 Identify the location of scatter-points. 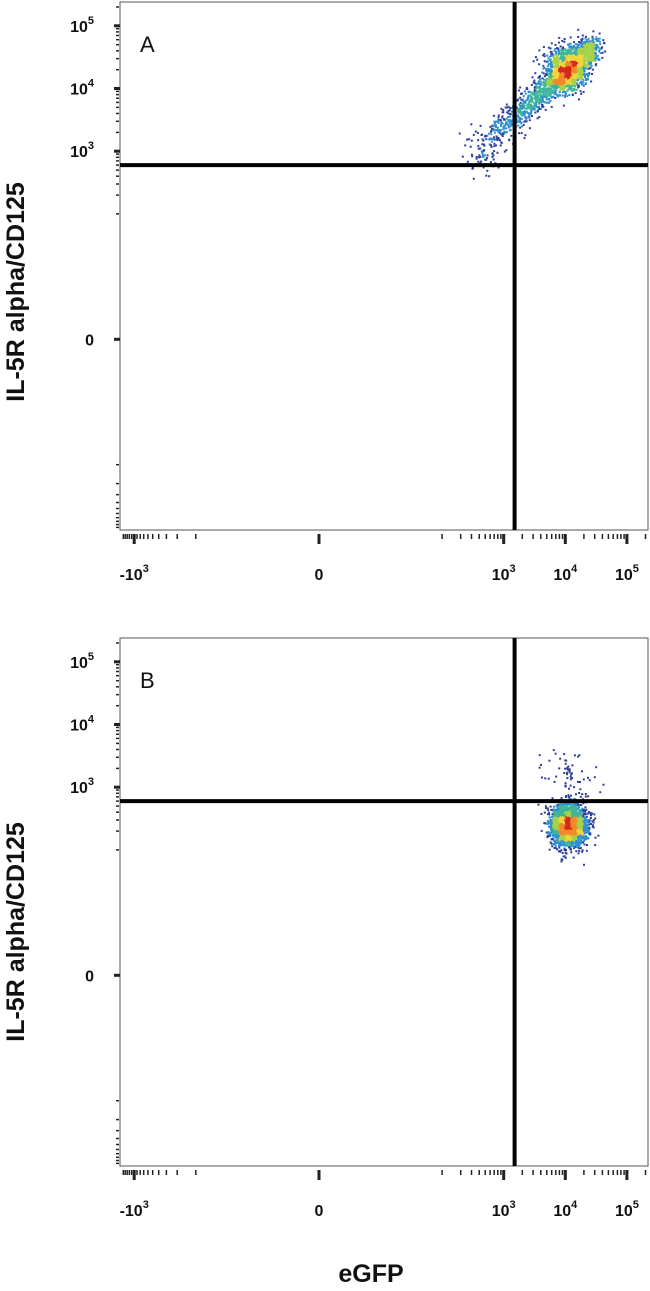
(571, 807).